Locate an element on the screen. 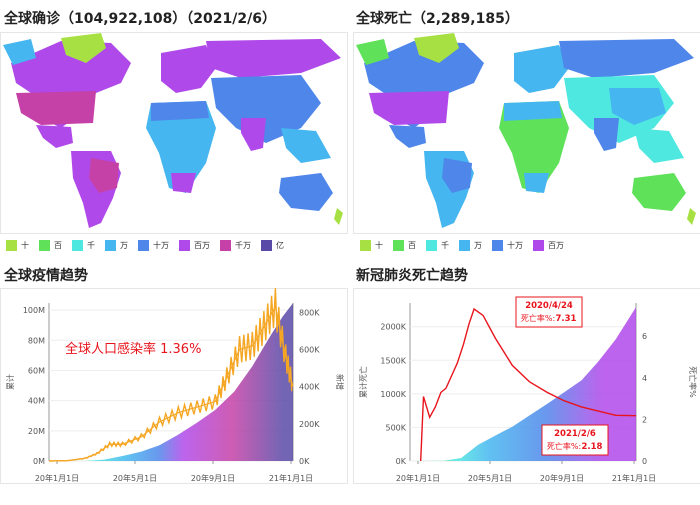 The height and width of the screenshot is (505, 700). legend-deaths-item: 万 is located at coordinates (470, 245).